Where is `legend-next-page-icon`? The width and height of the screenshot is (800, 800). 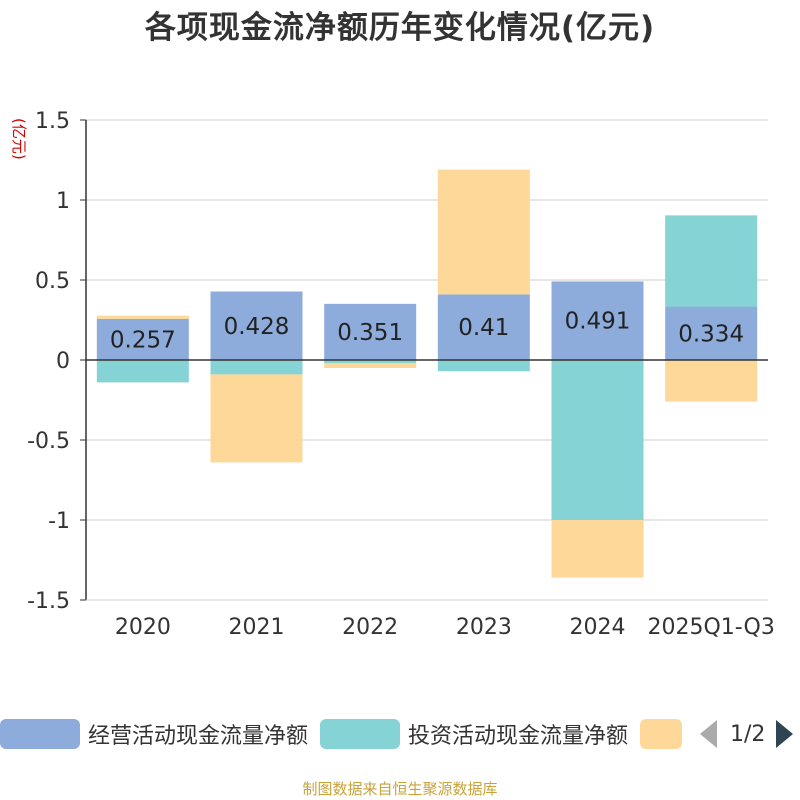
legend-next-page-icon is located at coordinates (785, 734).